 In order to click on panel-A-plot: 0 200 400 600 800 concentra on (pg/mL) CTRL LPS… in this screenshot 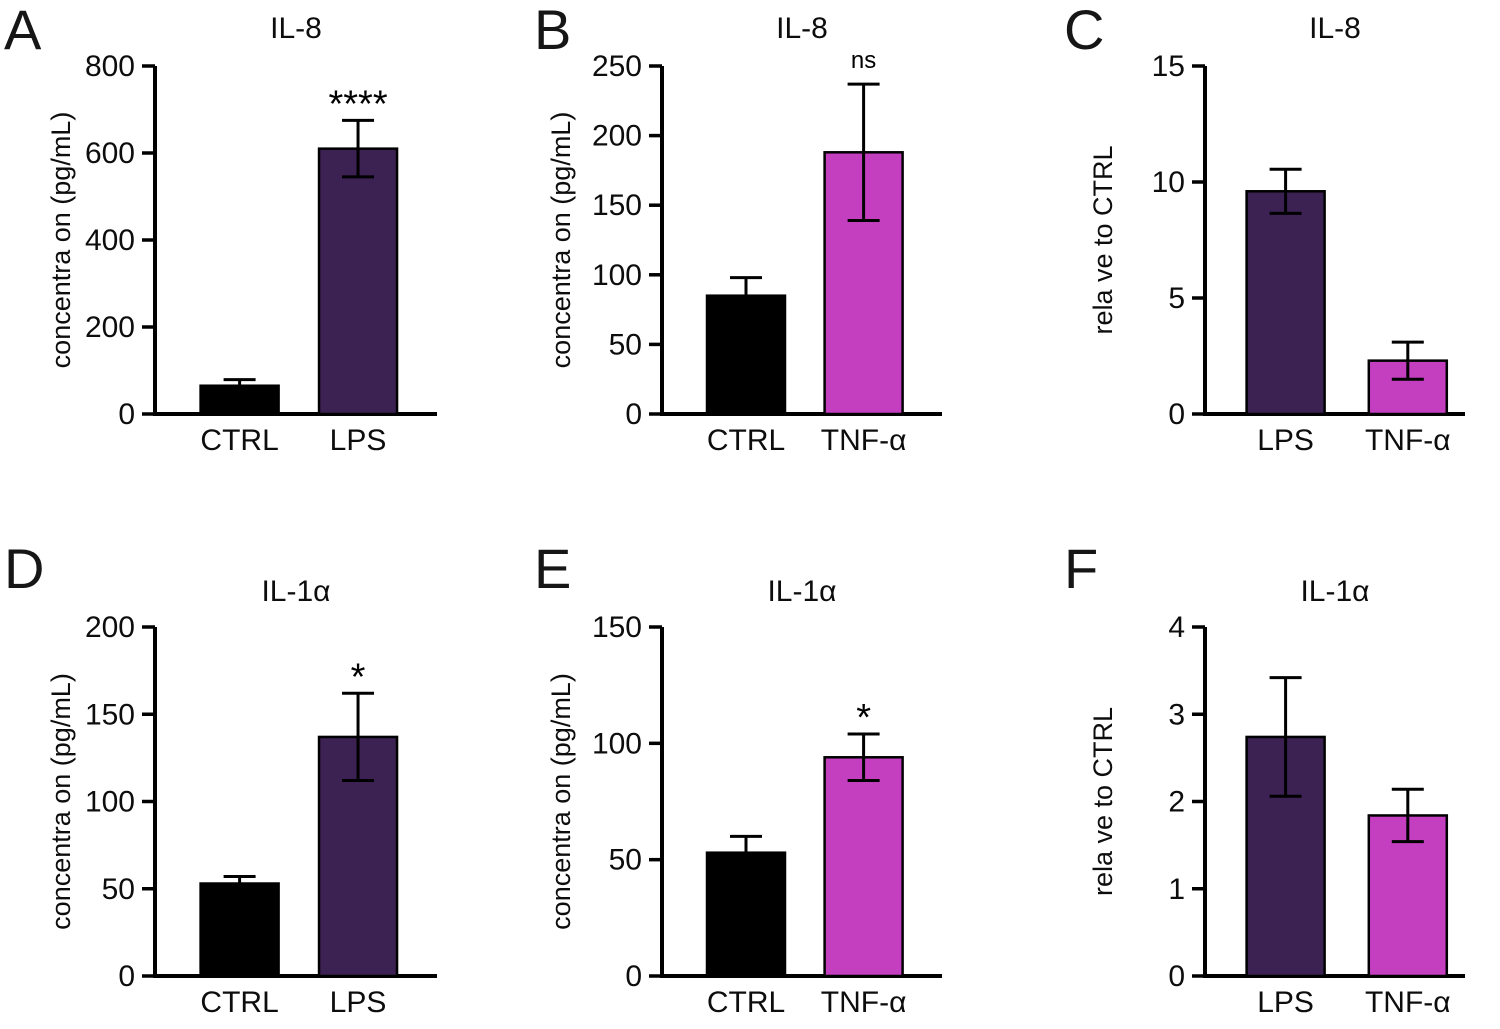, I will do `click(241, 253)`.